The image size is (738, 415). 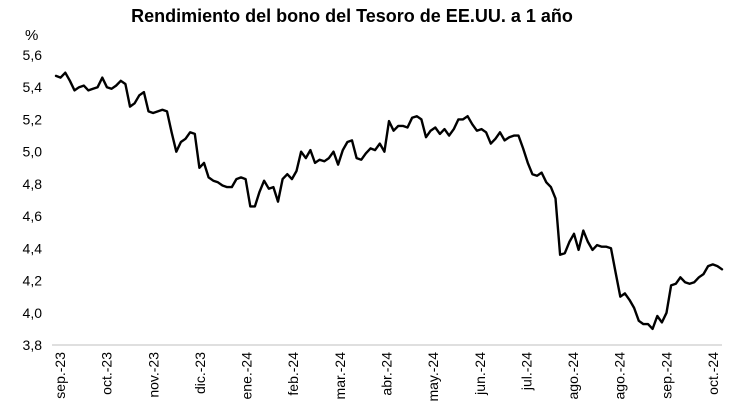 I want to click on x-tick-label: dic.-23, so click(x=200, y=373).